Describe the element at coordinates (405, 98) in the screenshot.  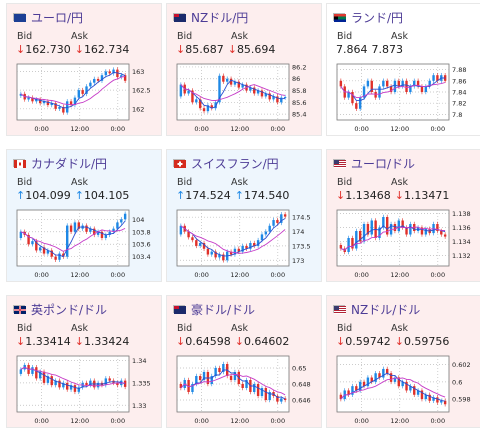
I see `mini-candlestick-chart: 7.88 7.86 7.84 7.82 7.8 0:00 12:00 0:00` at that location.